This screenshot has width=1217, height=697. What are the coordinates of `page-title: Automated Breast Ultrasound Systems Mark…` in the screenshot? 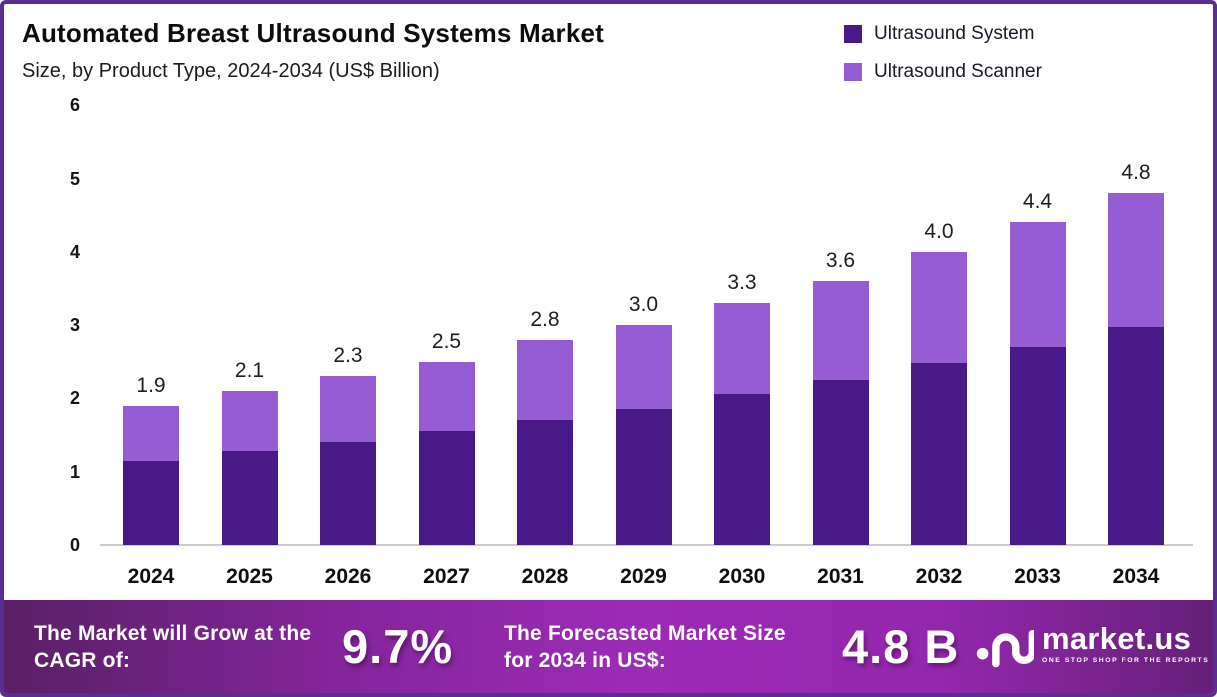 It's located at (313, 33).